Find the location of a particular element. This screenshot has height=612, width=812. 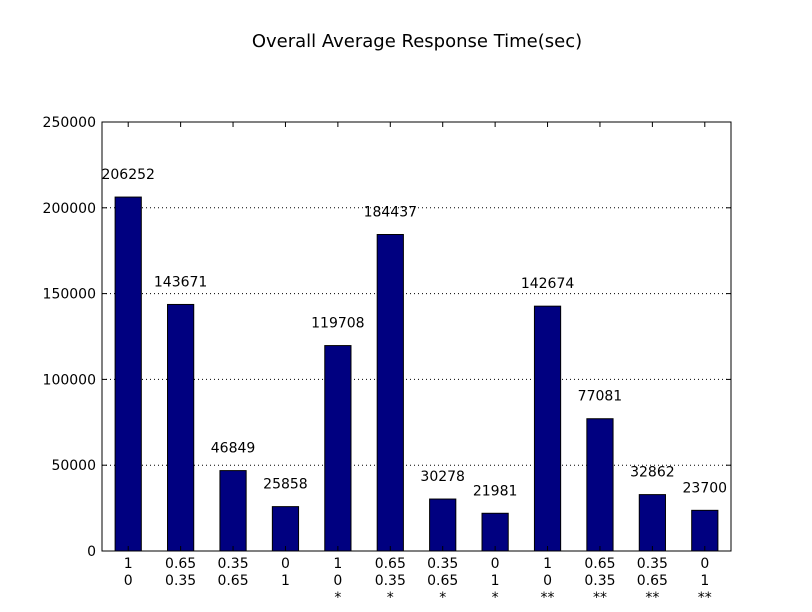

data-label: 32862 is located at coordinates (652, 473).